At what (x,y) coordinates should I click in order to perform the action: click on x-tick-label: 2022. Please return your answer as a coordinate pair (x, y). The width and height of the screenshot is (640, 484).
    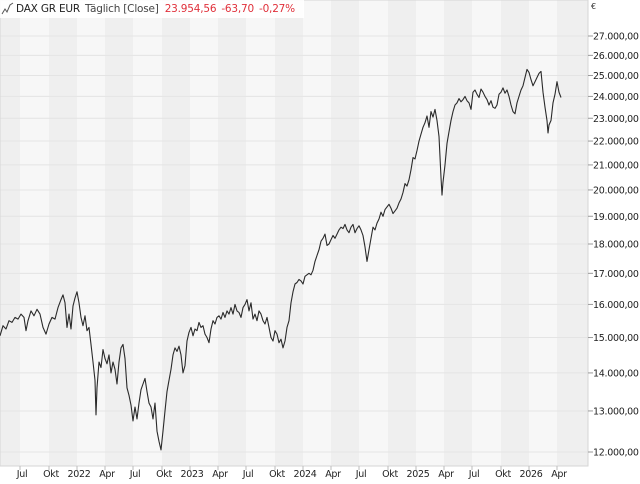
    Looking at the image, I should click on (79, 474).